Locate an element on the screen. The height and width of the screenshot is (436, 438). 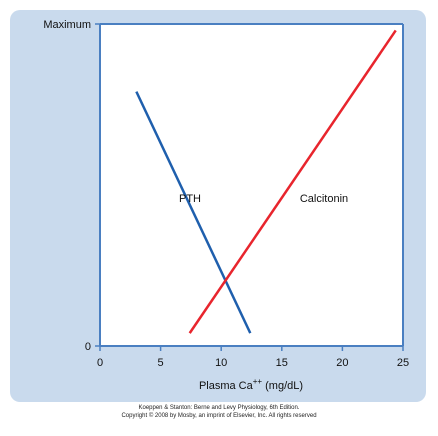
x-axis-label: Plasma Ca++ (mg/dL) is located at coordinates (251, 384).